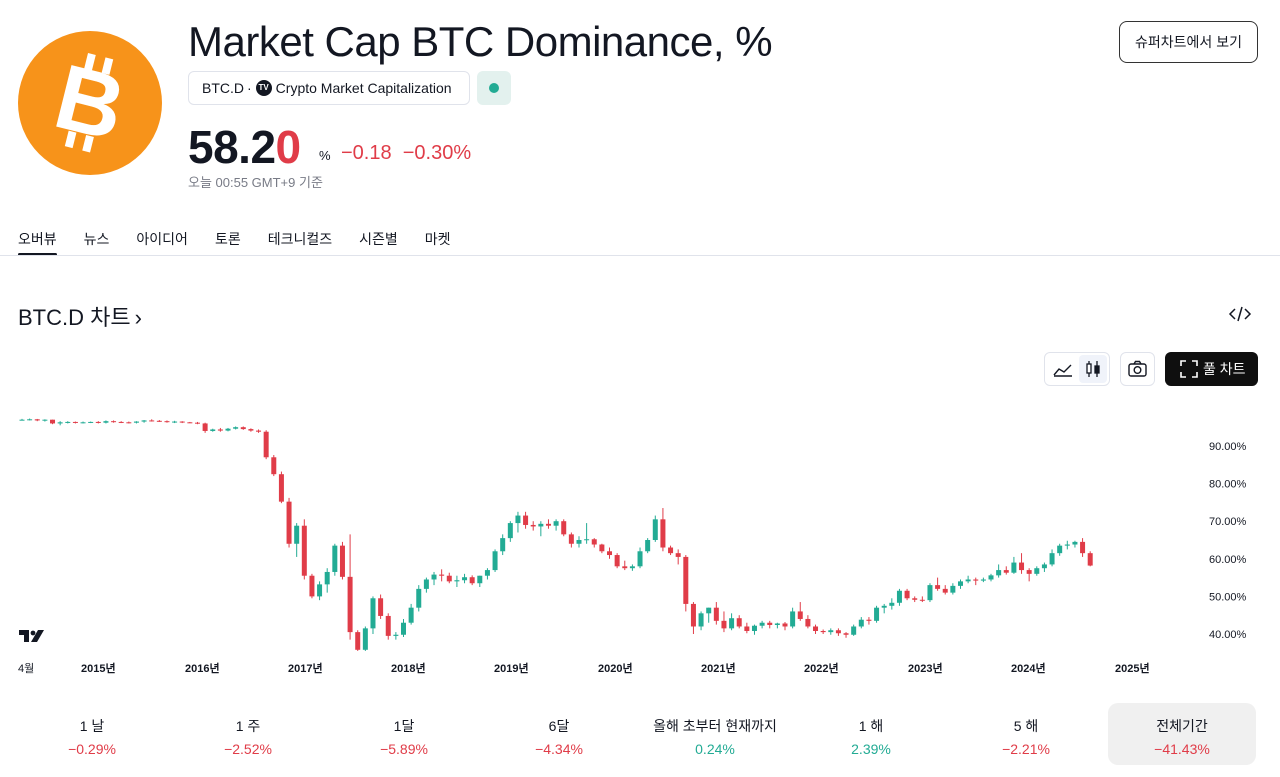 The image size is (1280, 777). I want to click on area-chart-icon, so click(1062, 370).